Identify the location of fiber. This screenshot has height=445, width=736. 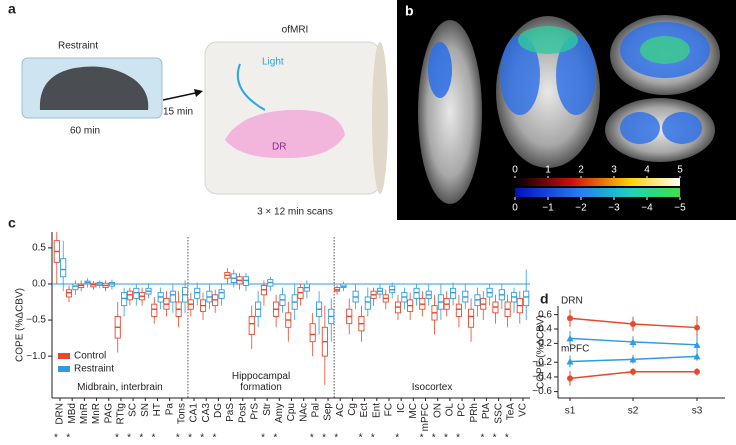
(251, 87).